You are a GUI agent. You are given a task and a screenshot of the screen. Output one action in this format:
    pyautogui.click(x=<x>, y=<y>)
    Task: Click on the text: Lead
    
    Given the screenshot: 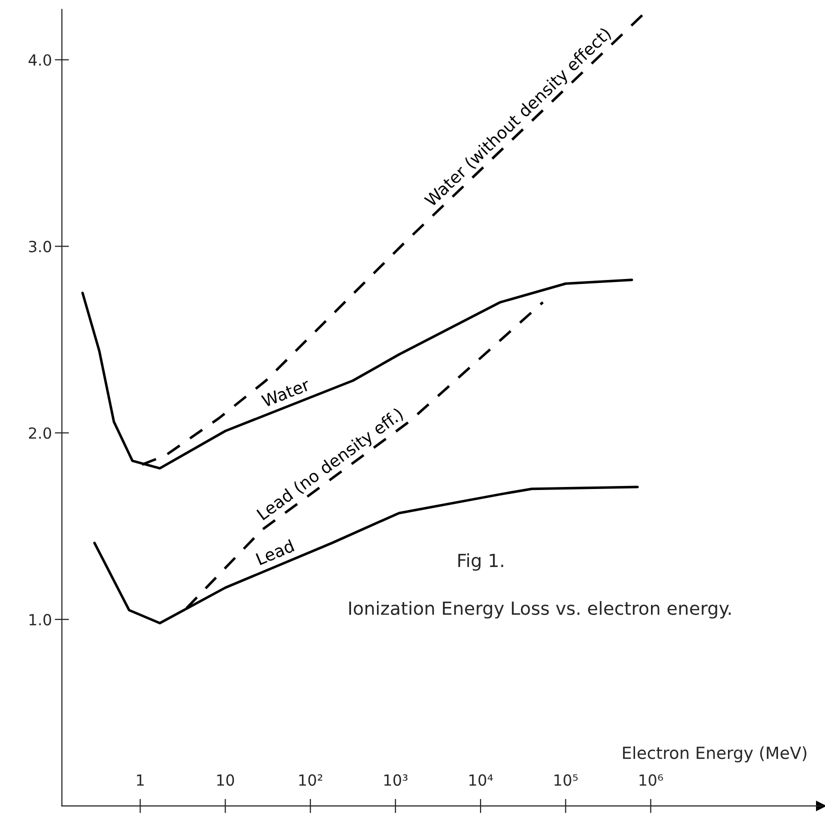 What is the action you would take?
    pyautogui.click(x=275, y=552)
    